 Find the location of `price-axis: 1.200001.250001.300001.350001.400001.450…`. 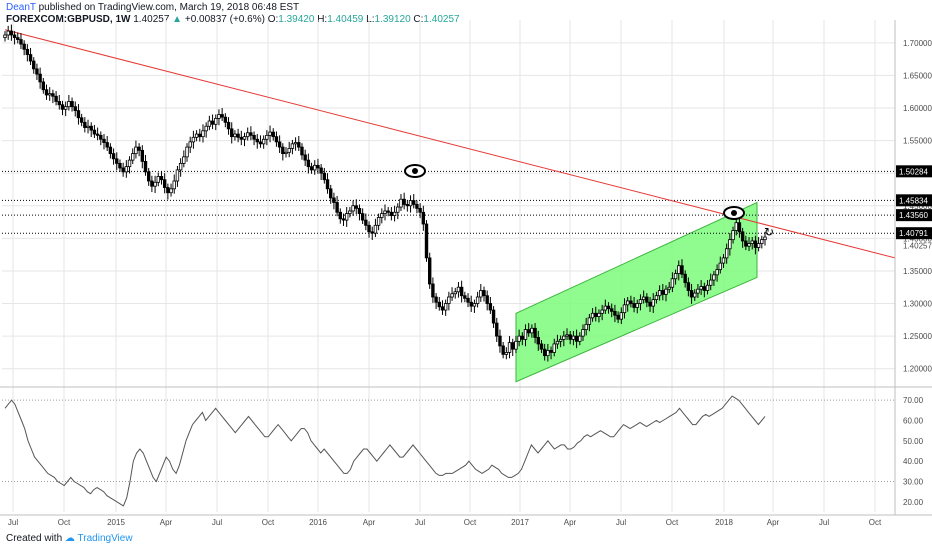

price-axis: 1.200001.250001.300001.350001.400001.450… is located at coordinates (914, 273).